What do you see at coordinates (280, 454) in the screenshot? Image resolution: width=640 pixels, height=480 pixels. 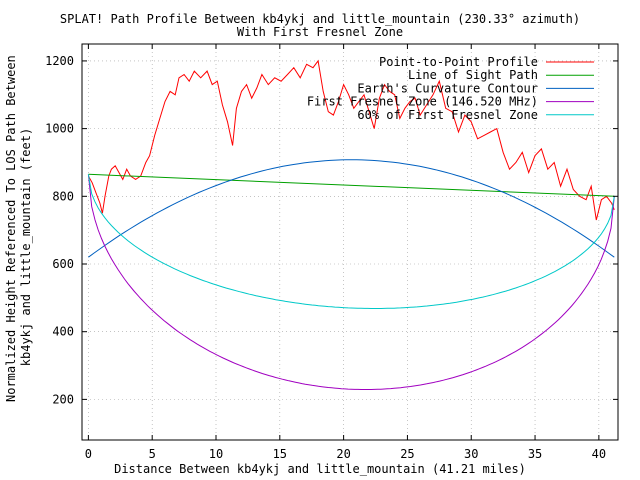 I see `x-tick-label: 15` at bounding box center [280, 454].